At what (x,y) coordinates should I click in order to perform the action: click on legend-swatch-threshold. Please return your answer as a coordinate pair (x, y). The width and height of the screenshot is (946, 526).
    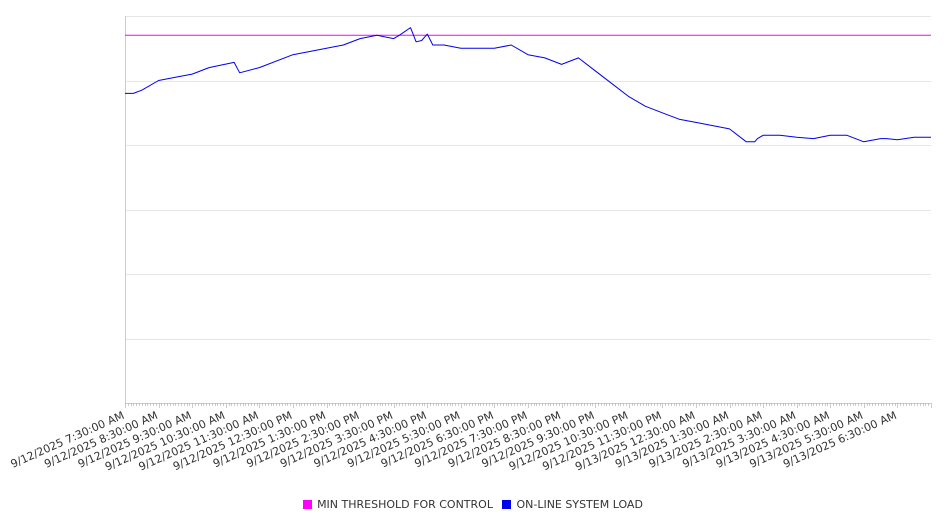
    Looking at the image, I should click on (308, 504).